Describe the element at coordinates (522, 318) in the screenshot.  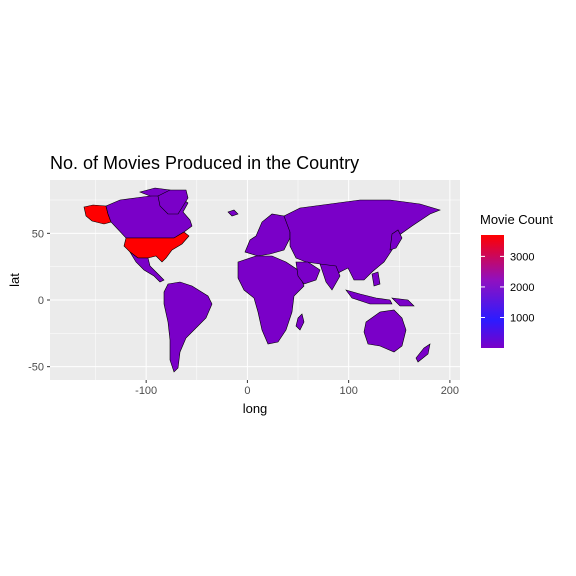
I see `legend-label: 1000` at that location.